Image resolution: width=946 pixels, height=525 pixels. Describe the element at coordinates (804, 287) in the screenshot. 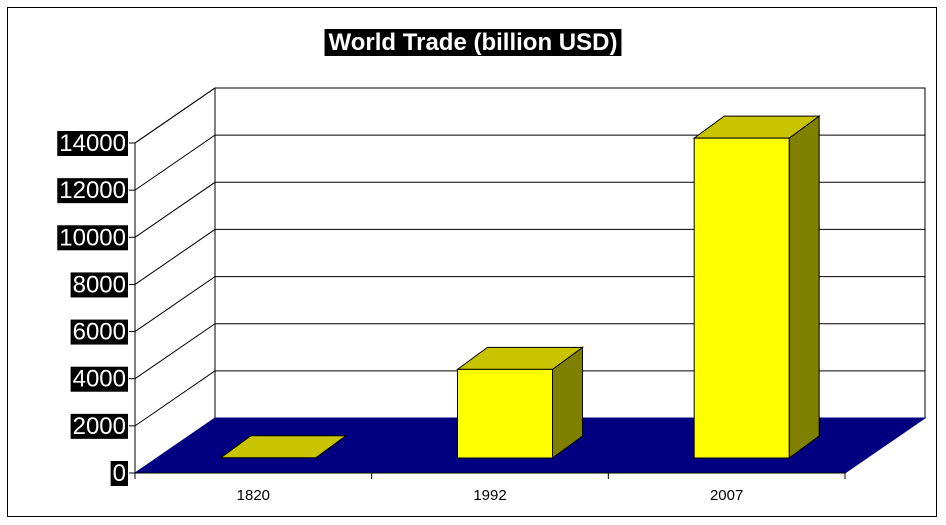

I see `bar-side` at that location.